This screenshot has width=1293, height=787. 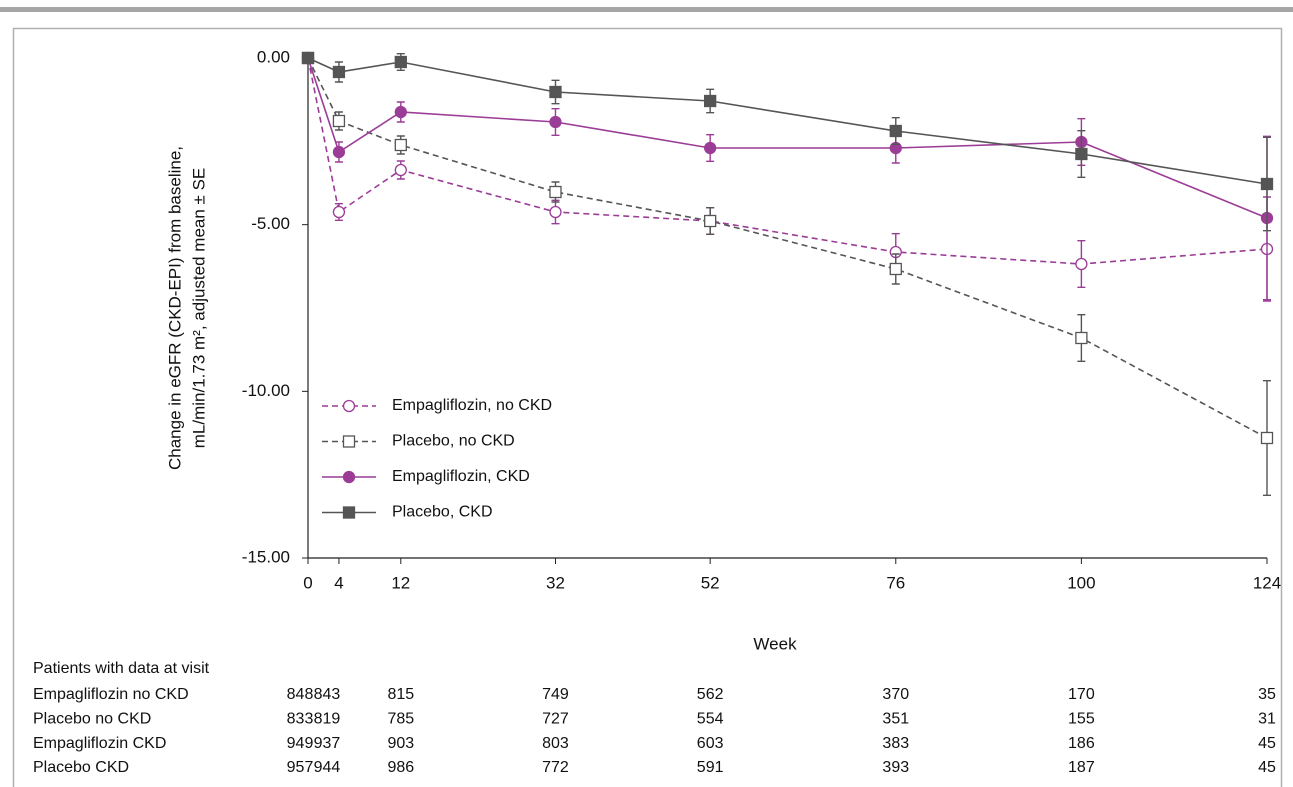 I want to click on count-cell: 803, so click(x=555, y=743).